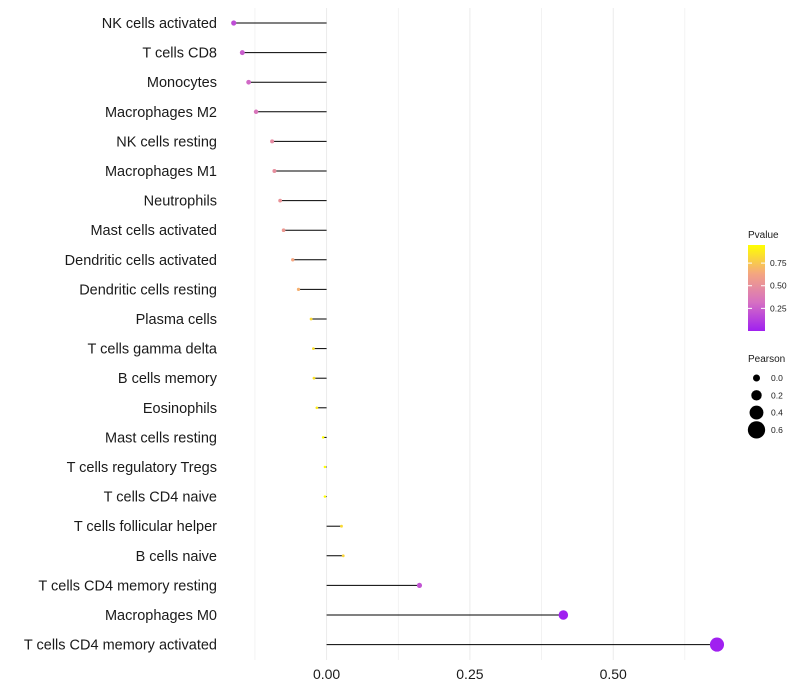  What do you see at coordinates (161, 113) in the screenshot?
I see `y-tick-label: Macrophages M2` at bounding box center [161, 113].